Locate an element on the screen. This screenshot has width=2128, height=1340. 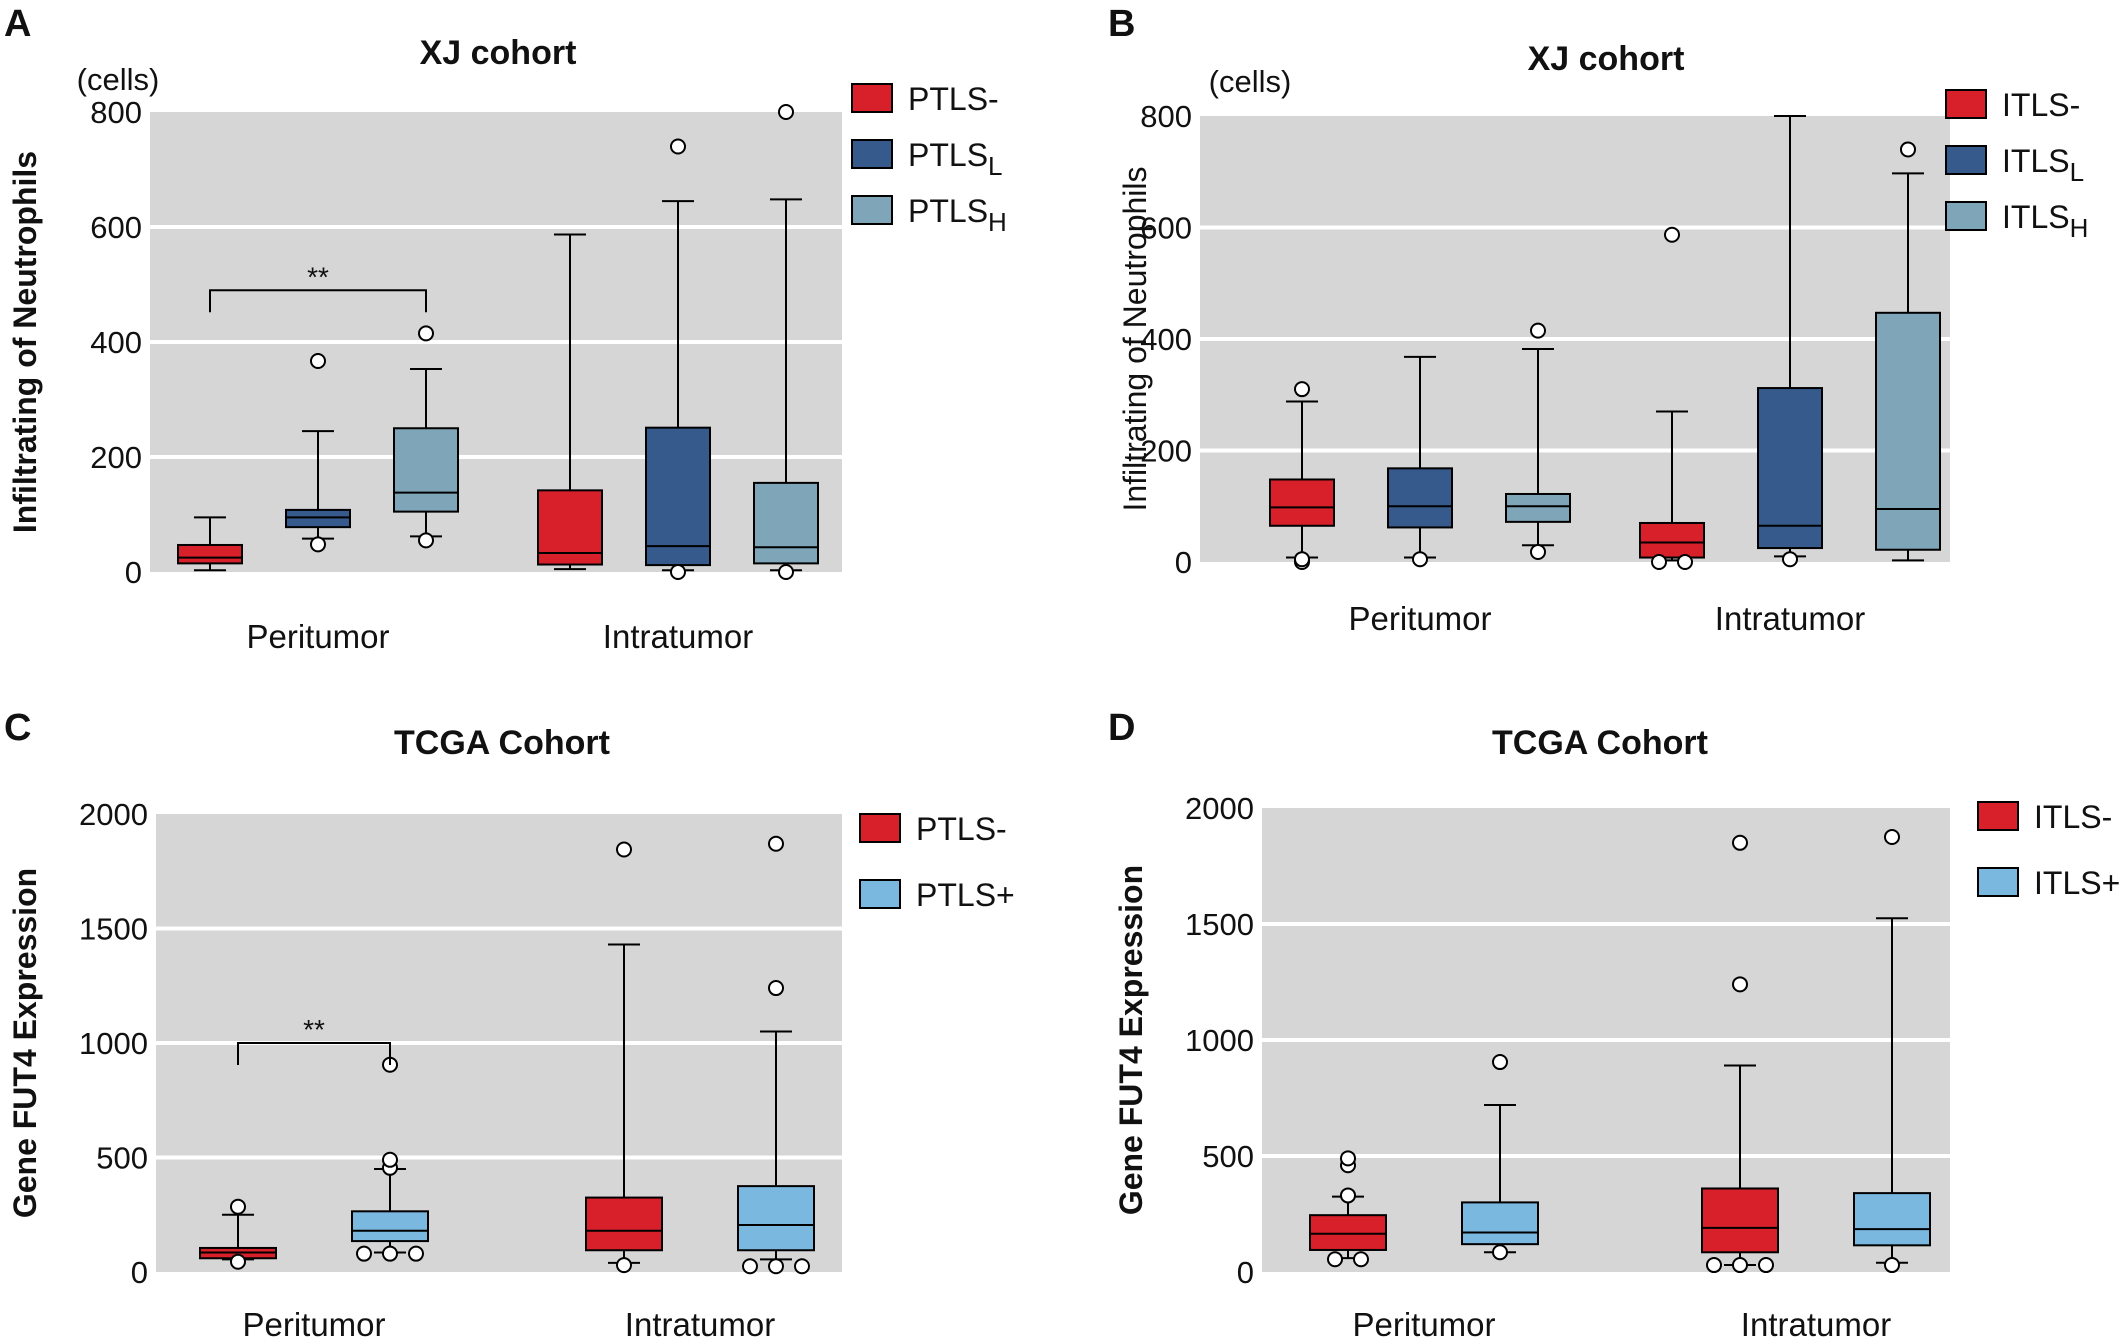
y-tick-label: 200 is located at coordinates (116, 457).